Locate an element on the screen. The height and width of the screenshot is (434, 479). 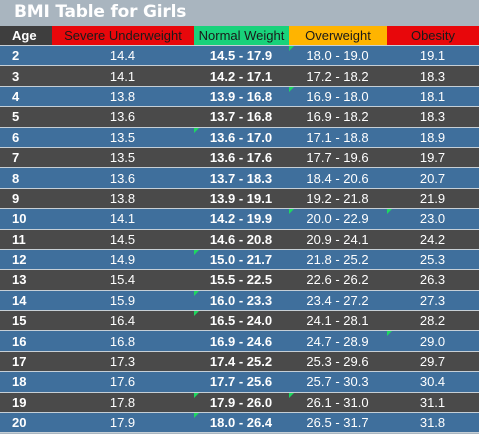
cell-severe-underweight: 13.5 is located at coordinates (122, 137).